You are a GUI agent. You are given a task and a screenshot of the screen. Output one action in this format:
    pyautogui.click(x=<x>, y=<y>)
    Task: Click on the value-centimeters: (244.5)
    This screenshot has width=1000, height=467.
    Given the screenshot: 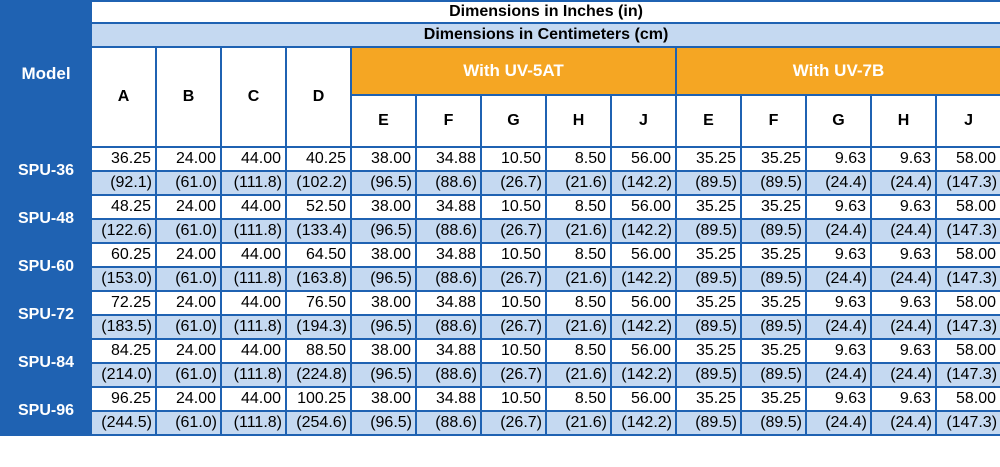 What is the action you would take?
    pyautogui.click(x=123, y=423)
    